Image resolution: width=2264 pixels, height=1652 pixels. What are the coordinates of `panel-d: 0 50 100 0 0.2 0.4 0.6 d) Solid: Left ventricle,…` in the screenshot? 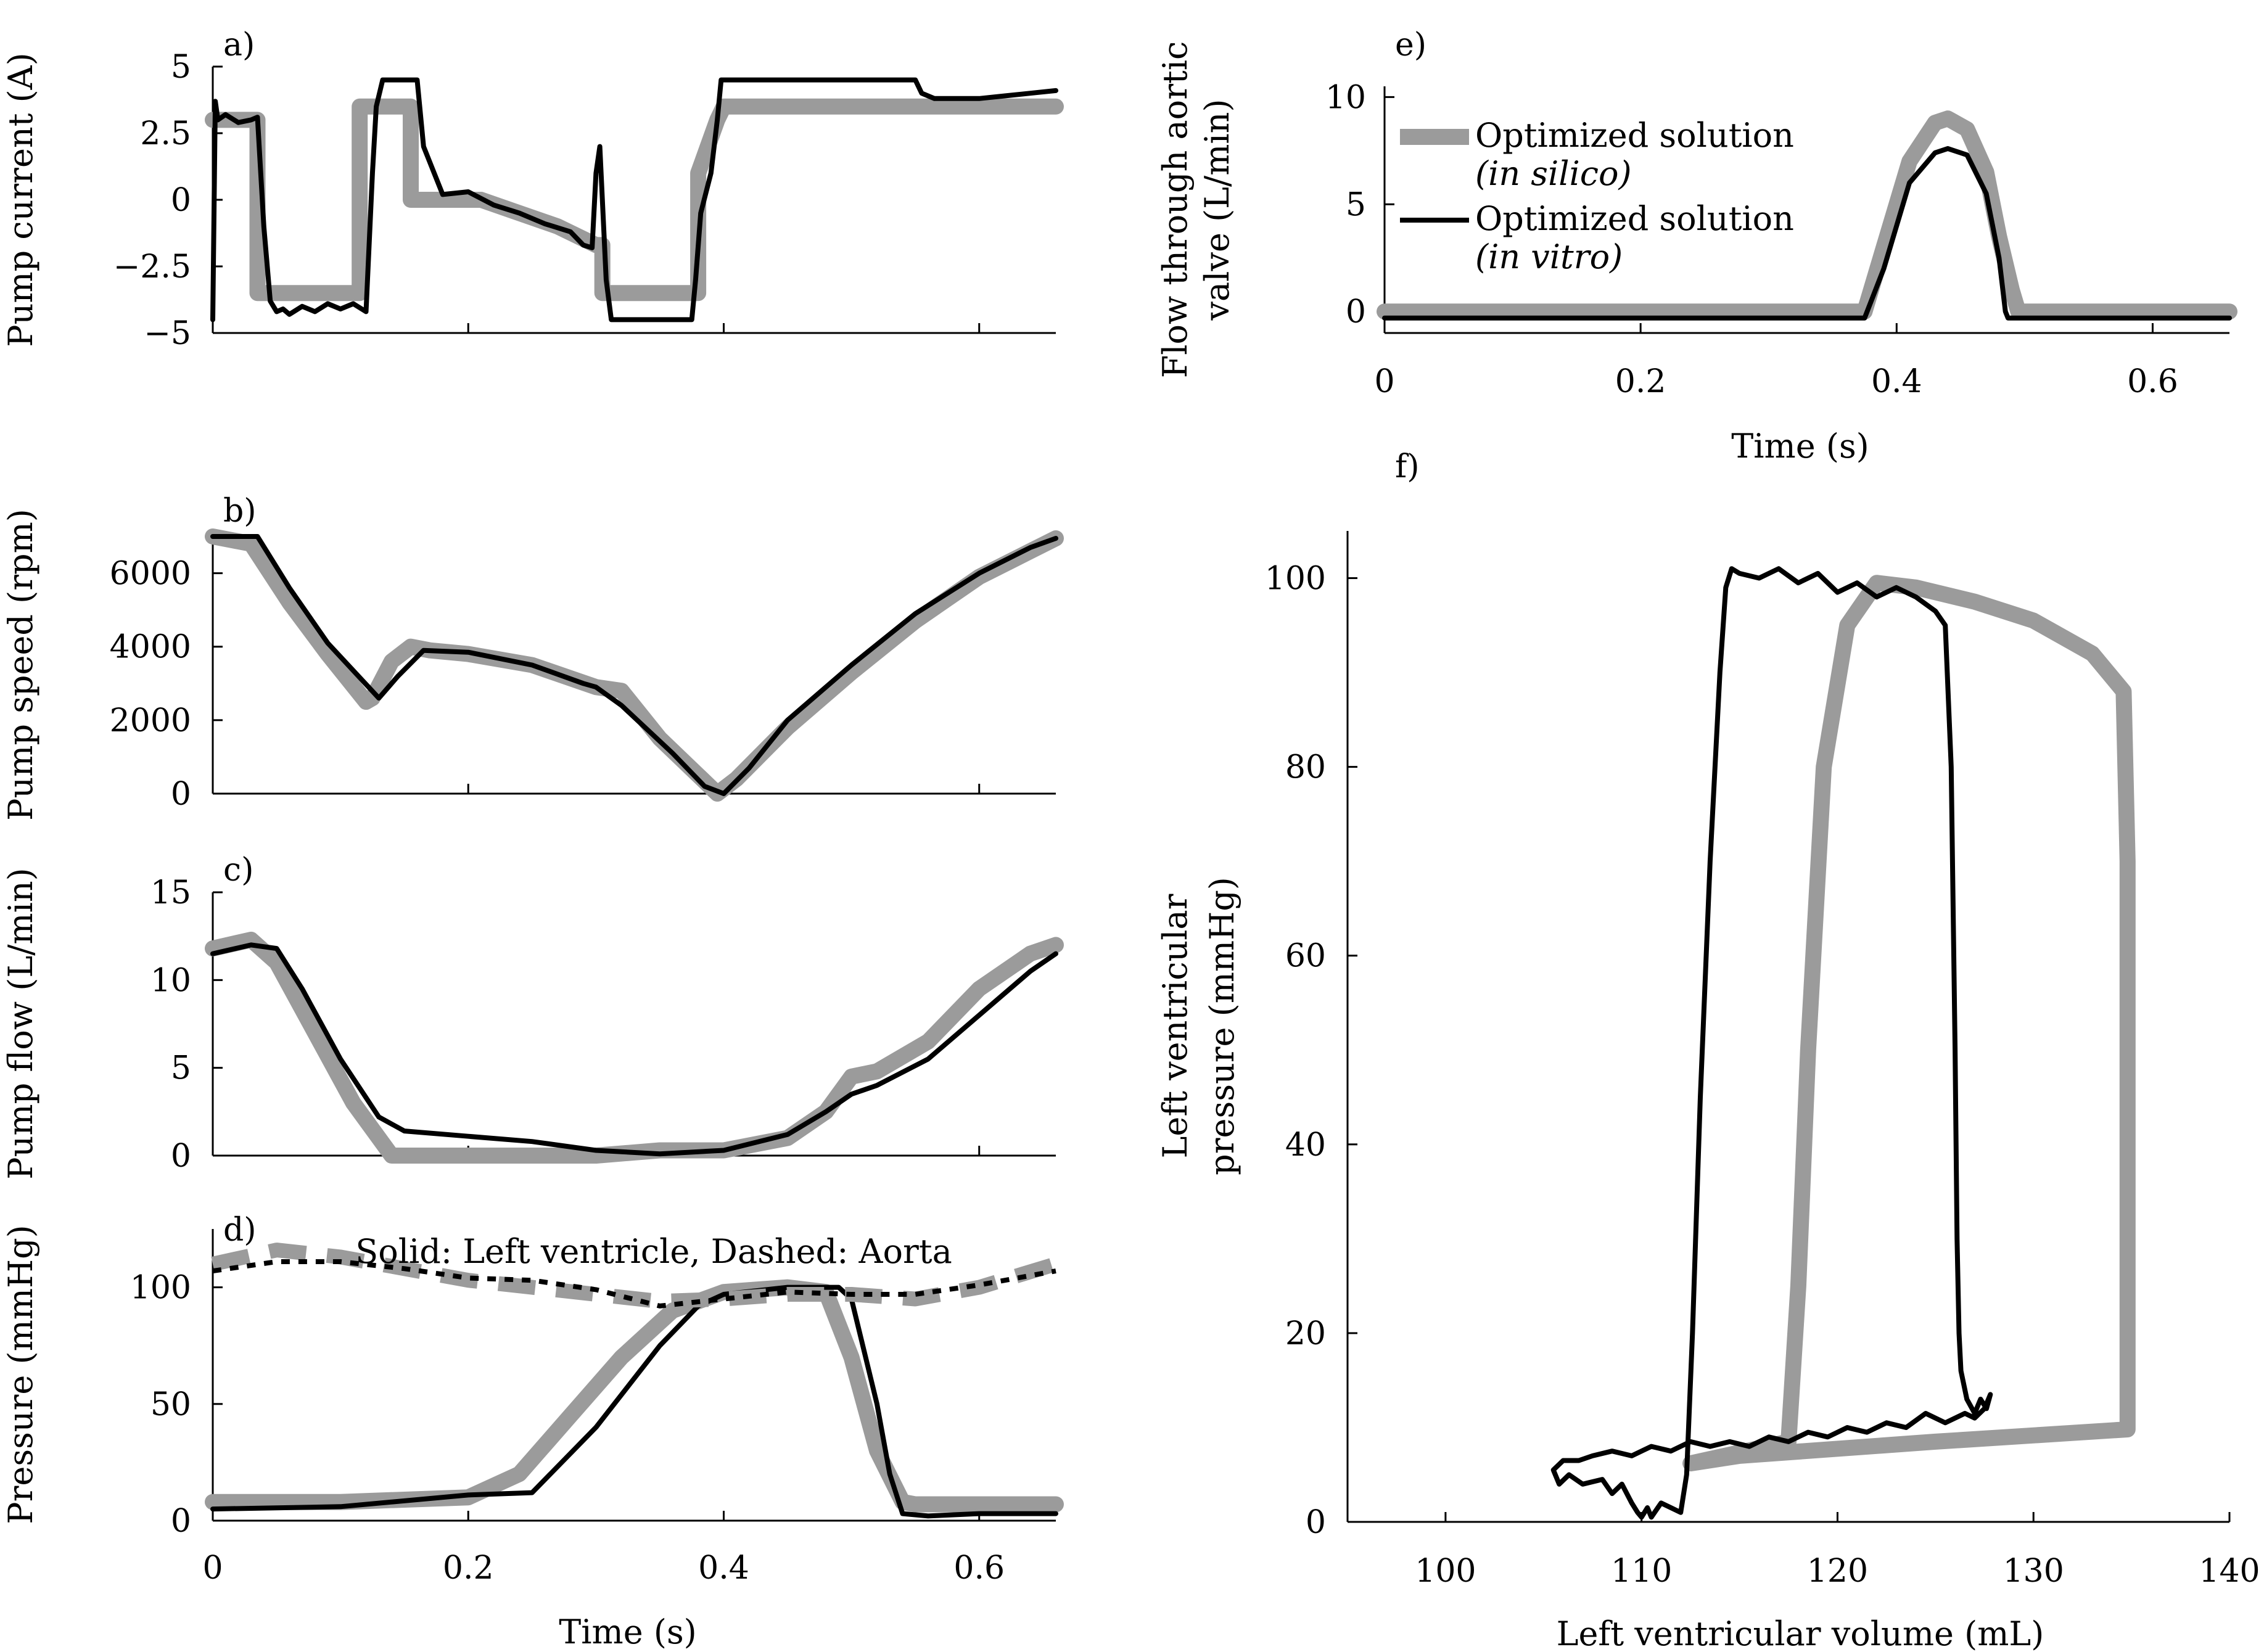 It's located at (532, 1431).